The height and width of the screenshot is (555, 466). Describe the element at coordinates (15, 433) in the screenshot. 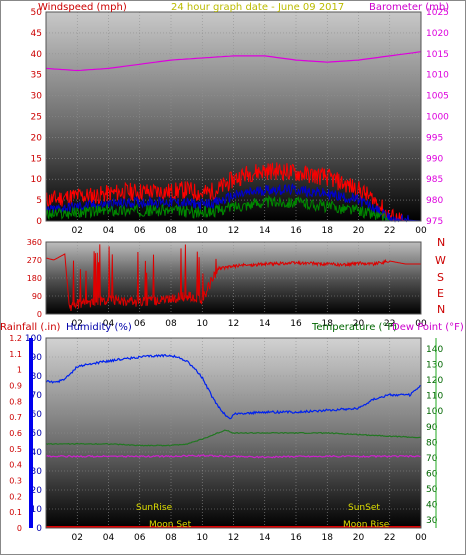

I see `rain-y-tick: 0.6` at that location.